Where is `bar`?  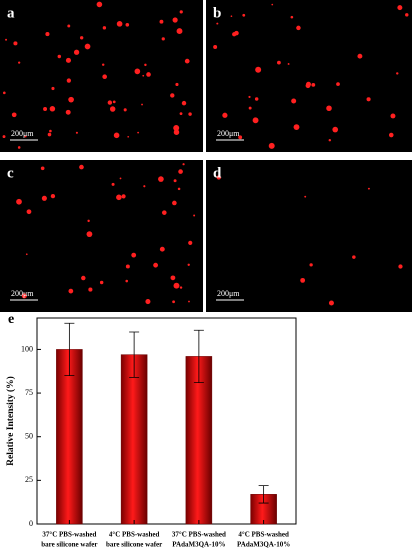 bar is located at coordinates (134, 439).